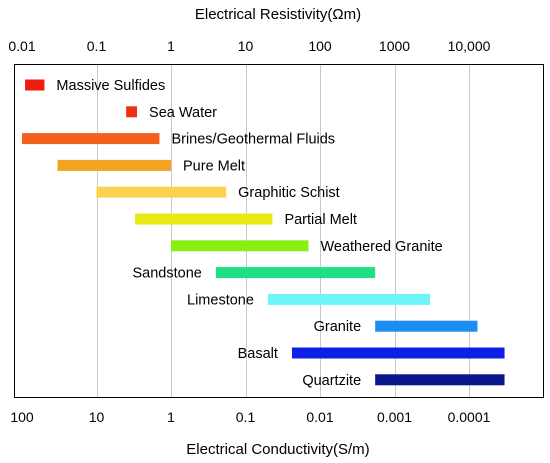 Image resolution: width=550 pixels, height=463 pixels. Describe the element at coordinates (289, 193) in the screenshot. I see `bar-label: Graphitic Schist` at that location.